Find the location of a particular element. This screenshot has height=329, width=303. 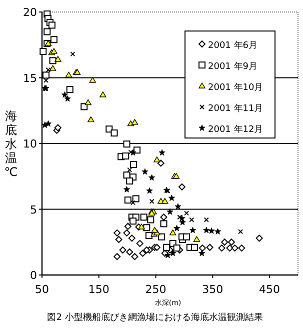

y-tick-label: 5 is located at coordinates (33, 209).